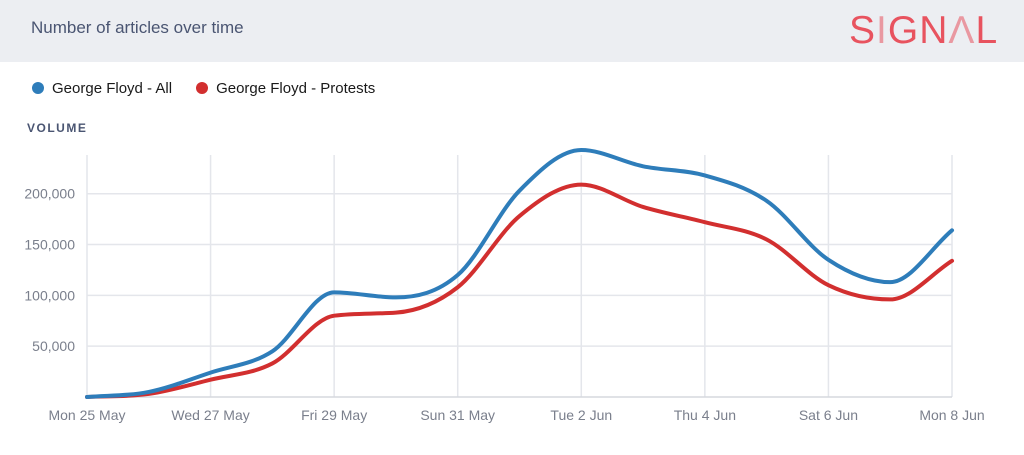  Describe the element at coordinates (334, 415) in the screenshot. I see `x-tick-label: Fri 29 May` at that location.